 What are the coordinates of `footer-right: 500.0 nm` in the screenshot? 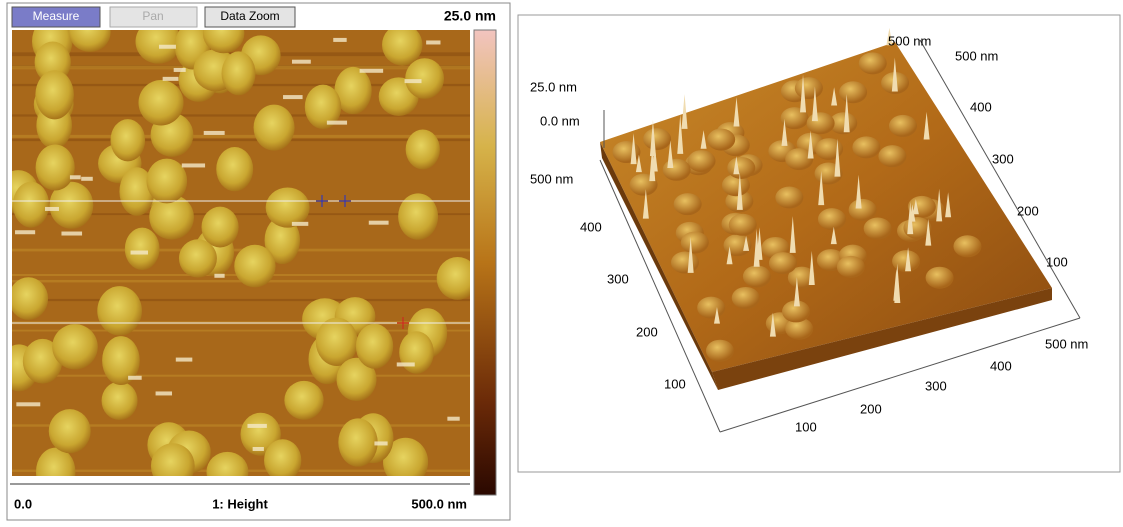 It's located at (439, 503).